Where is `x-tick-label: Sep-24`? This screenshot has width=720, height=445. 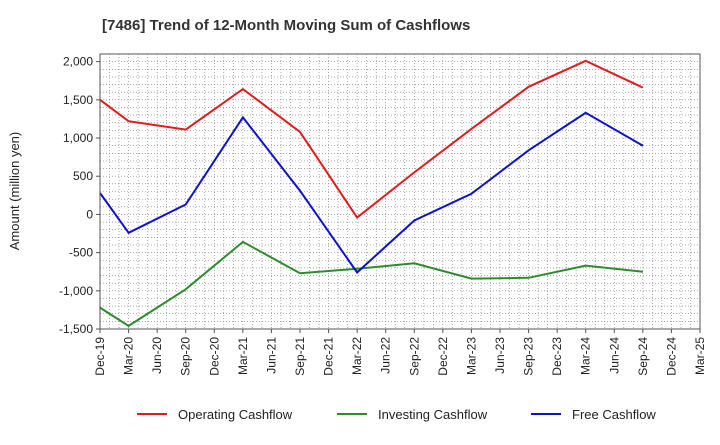
x-tick-label: Sep-24 is located at coordinates (643, 356).